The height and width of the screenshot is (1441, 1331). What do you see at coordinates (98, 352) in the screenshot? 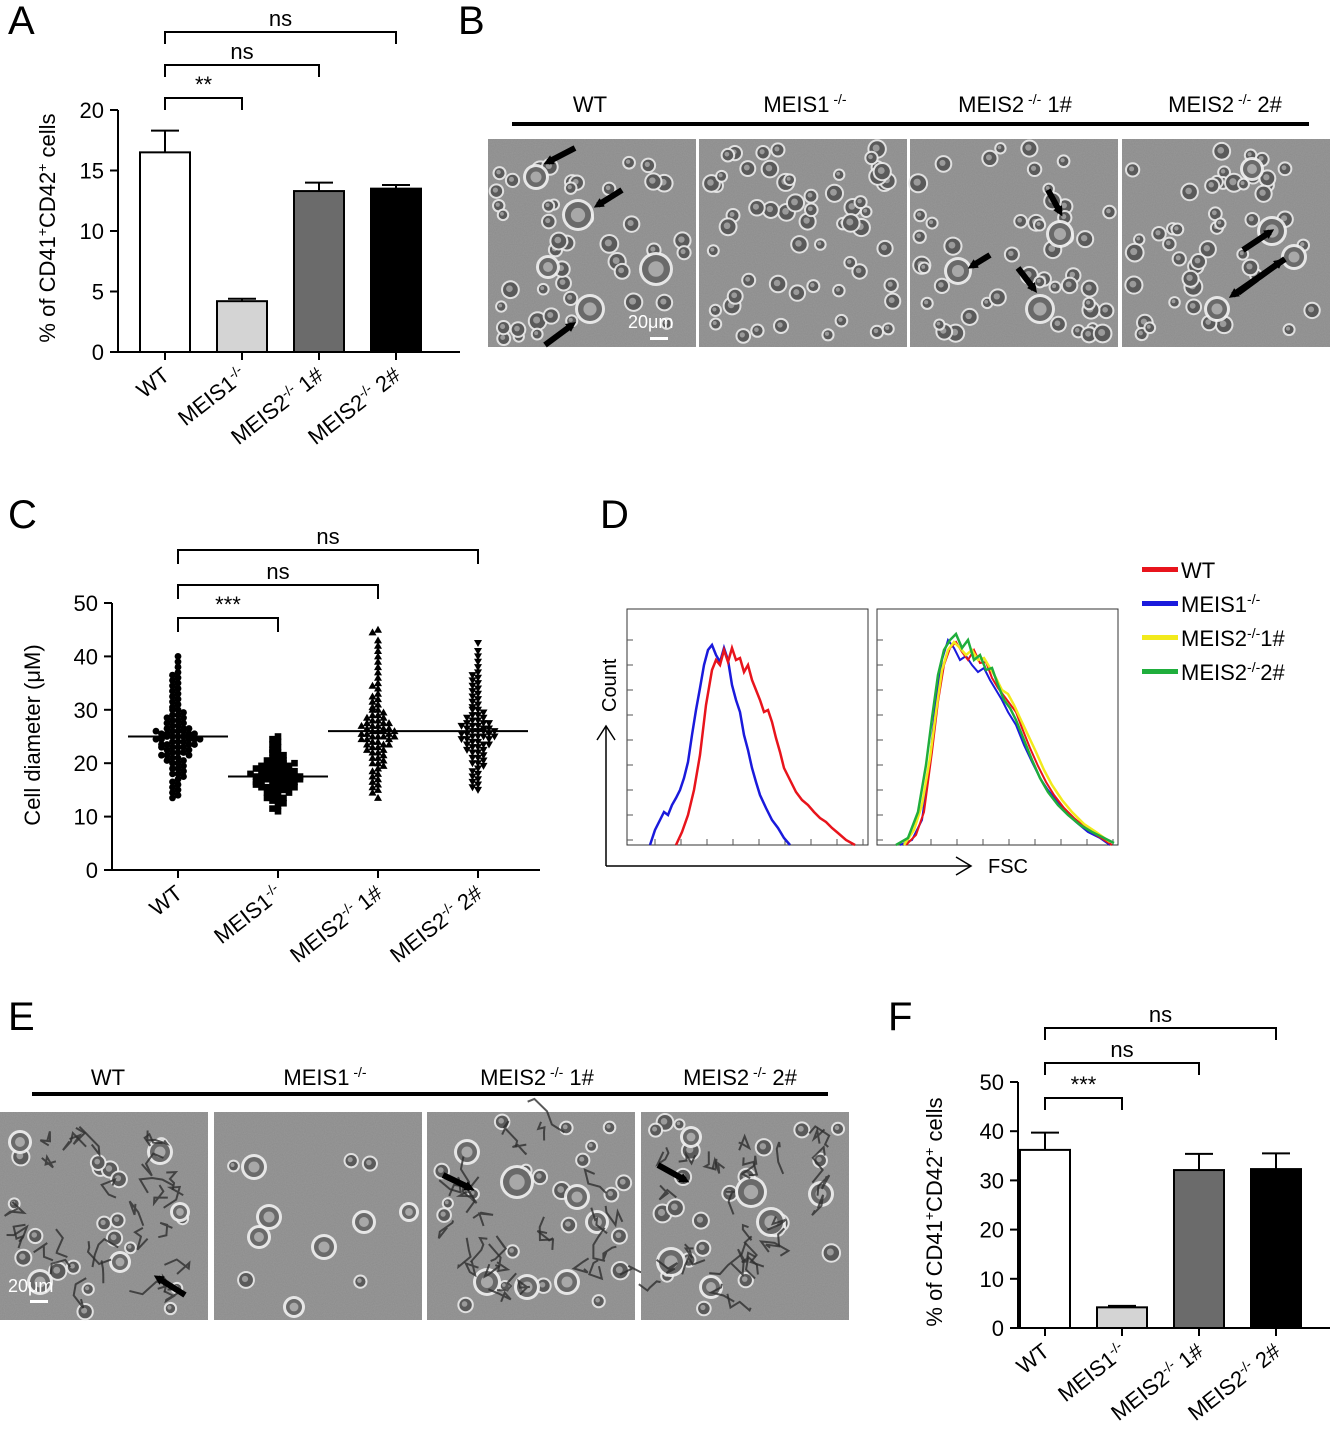
I see `a-y-tick-label: 0` at bounding box center [98, 352].